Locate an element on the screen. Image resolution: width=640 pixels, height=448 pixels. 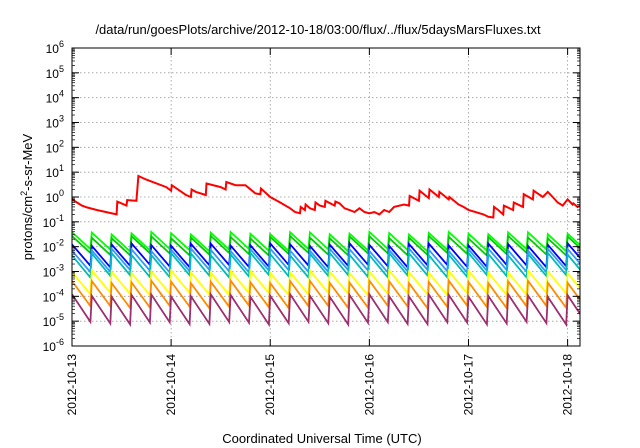
y-tick-label: 10⁶ is located at coordinates (55, 47).